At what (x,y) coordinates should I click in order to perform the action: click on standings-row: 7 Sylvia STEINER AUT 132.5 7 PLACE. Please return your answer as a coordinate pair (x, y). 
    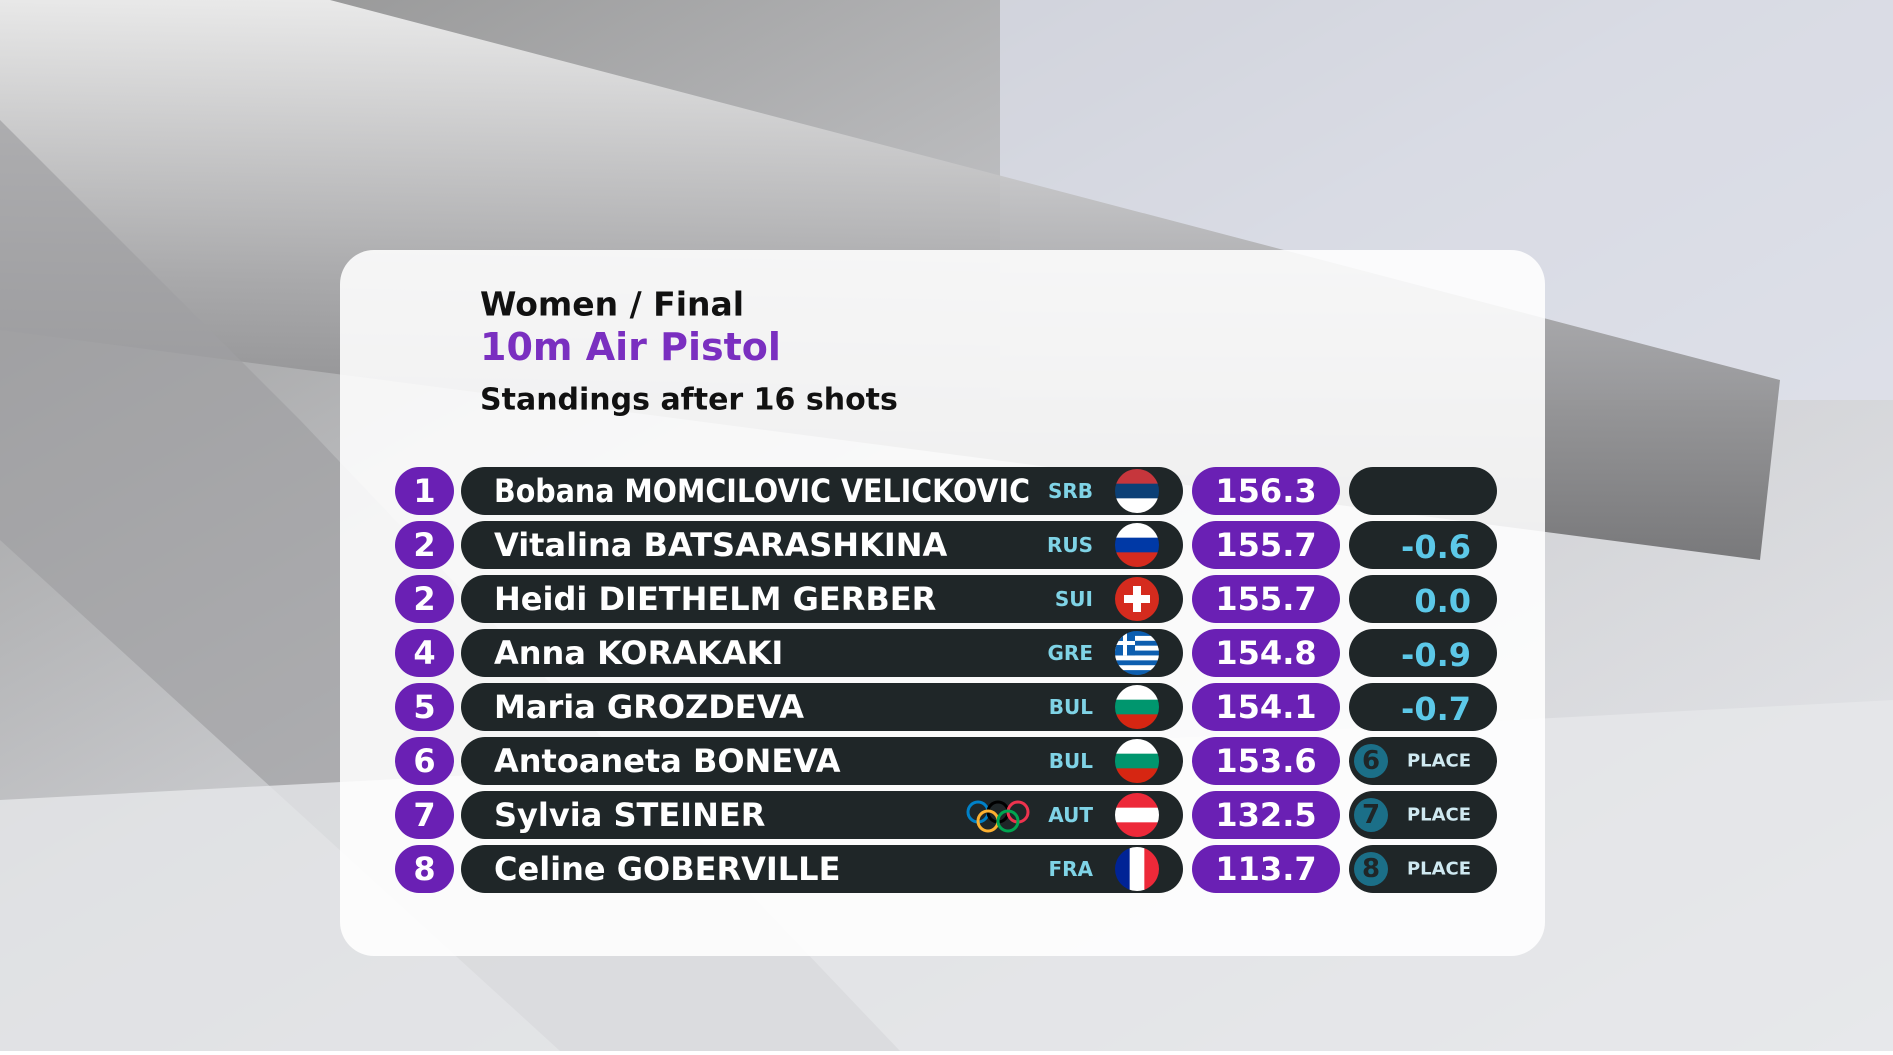
    Looking at the image, I should click on (946, 815).